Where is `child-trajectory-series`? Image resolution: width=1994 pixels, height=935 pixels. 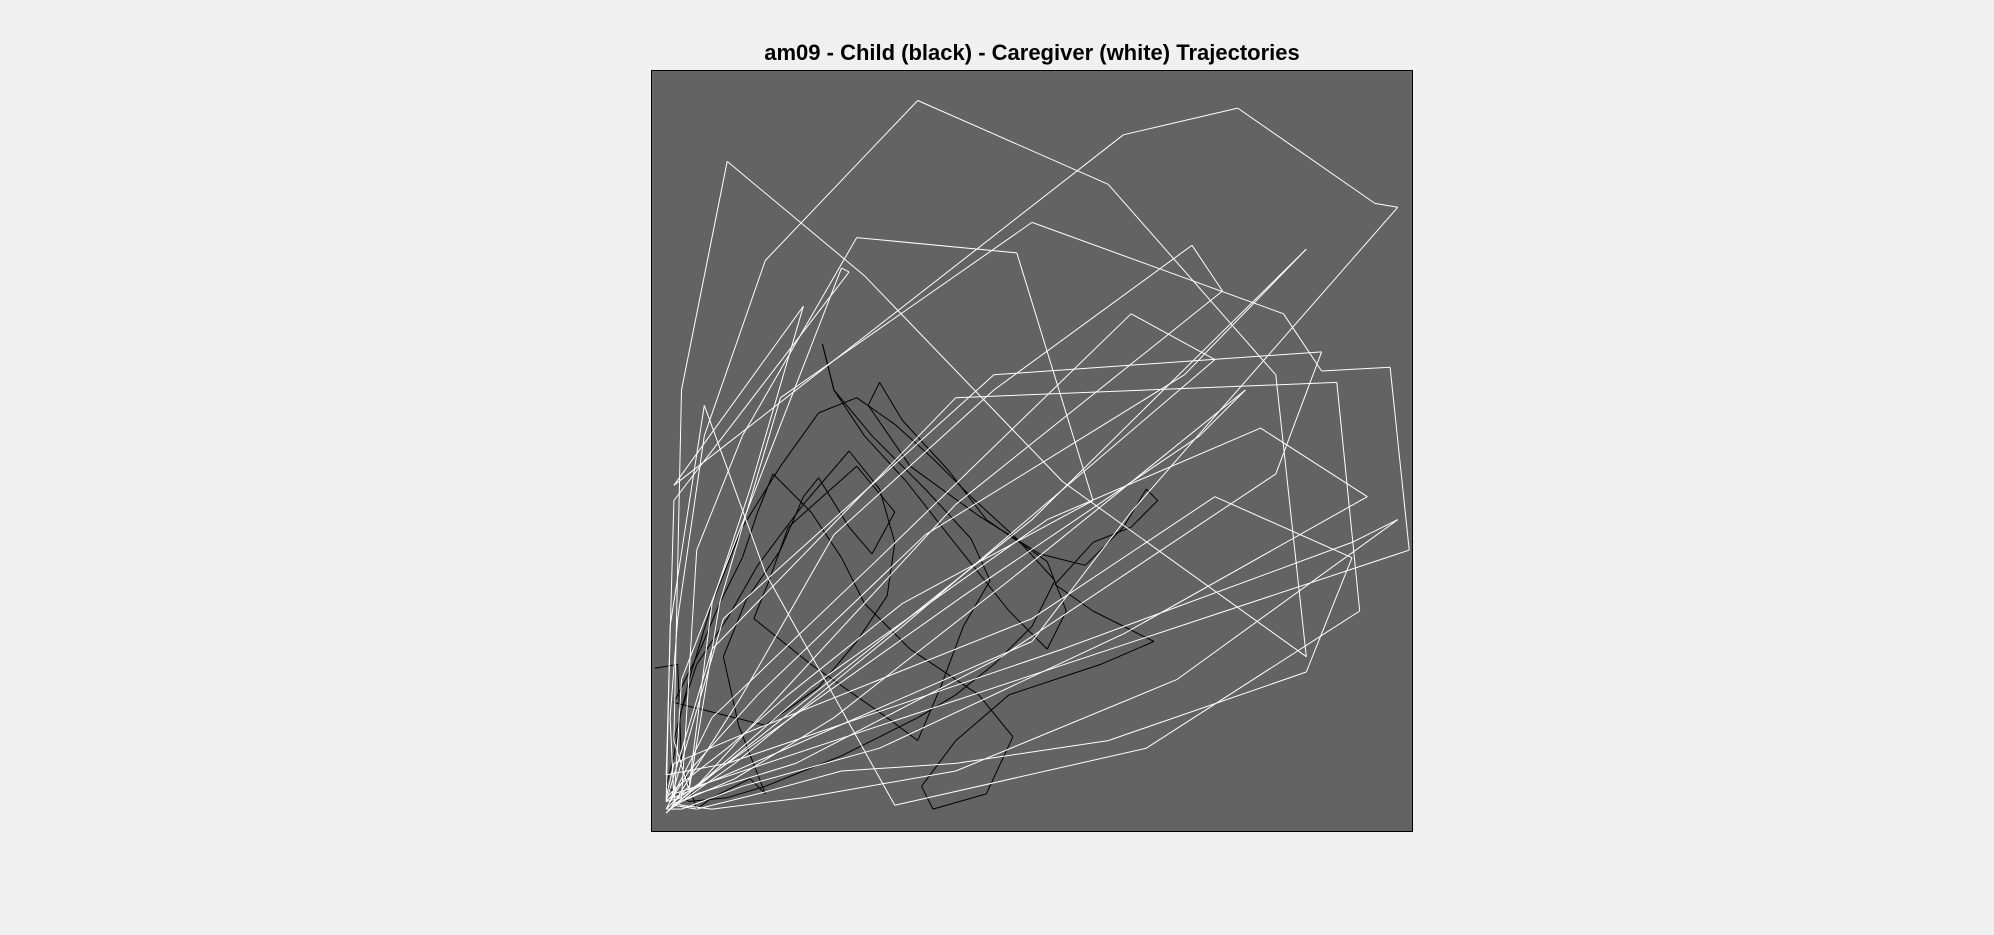
child-trajectory-series is located at coordinates (906, 577).